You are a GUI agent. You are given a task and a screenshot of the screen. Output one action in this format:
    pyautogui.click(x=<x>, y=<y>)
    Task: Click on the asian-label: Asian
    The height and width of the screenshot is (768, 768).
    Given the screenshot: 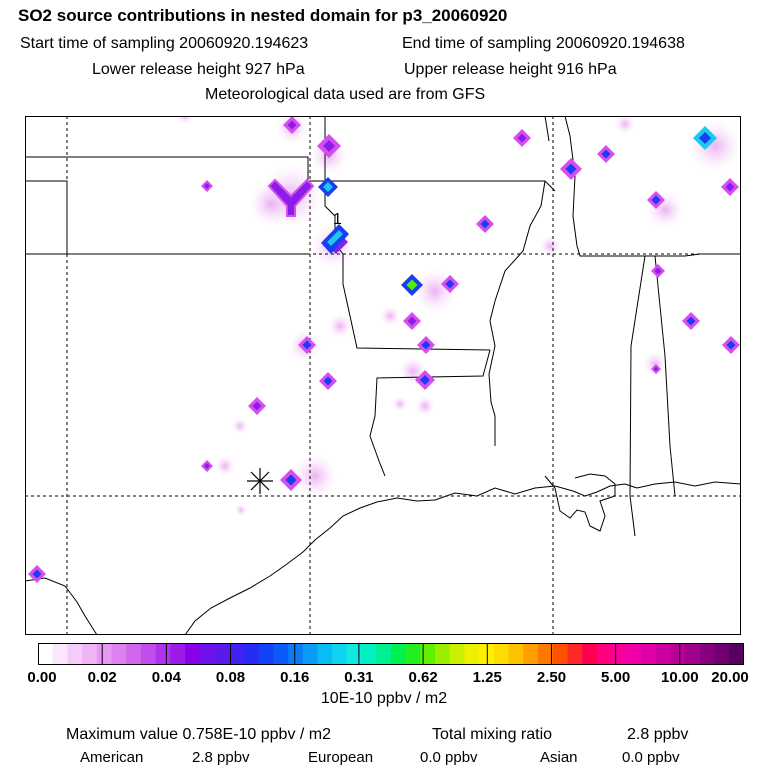 What is the action you would take?
    pyautogui.click(x=559, y=757)
    